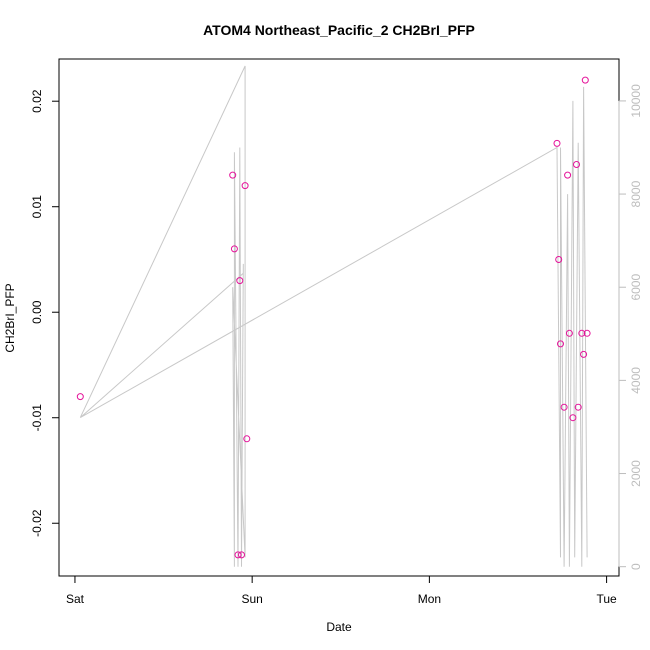 This screenshot has height=650, width=650. I want to click on x-axis: Sat Sun Mon Tue, so click(341, 590).